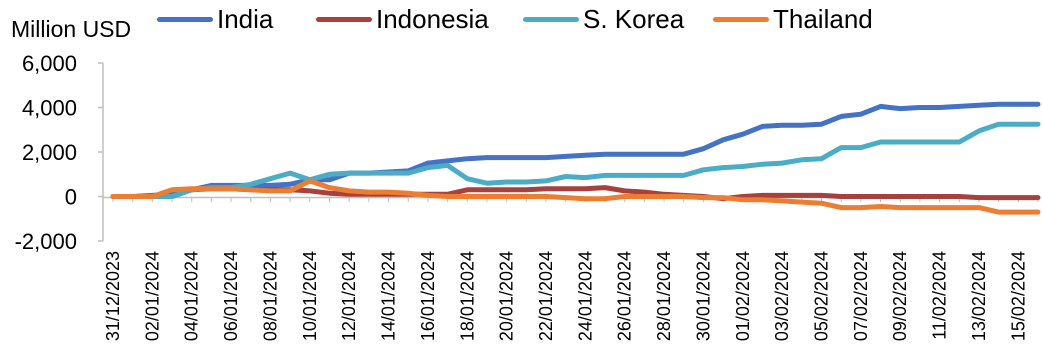 This screenshot has width=1042, height=363. What do you see at coordinates (900, 296) in the screenshot?
I see `x-tick-label: 09/02/2024` at bounding box center [900, 296].